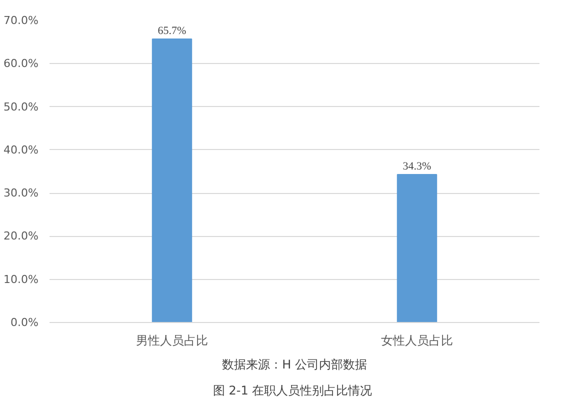 This screenshot has height=402, width=569. I want to click on y-tick-label: 60.0%, so click(21, 63).